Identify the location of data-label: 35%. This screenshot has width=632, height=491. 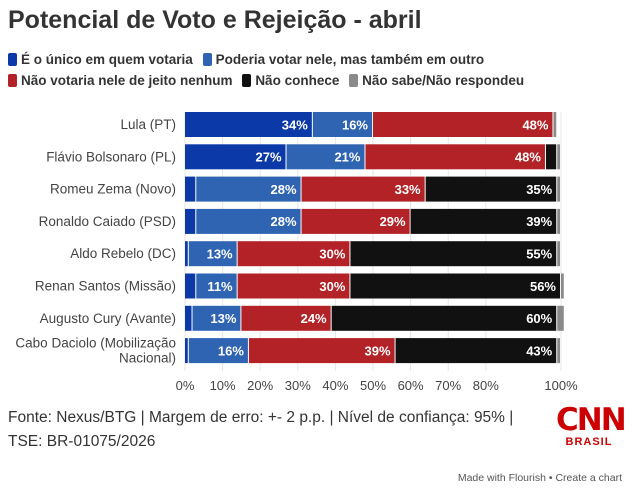
(539, 189).